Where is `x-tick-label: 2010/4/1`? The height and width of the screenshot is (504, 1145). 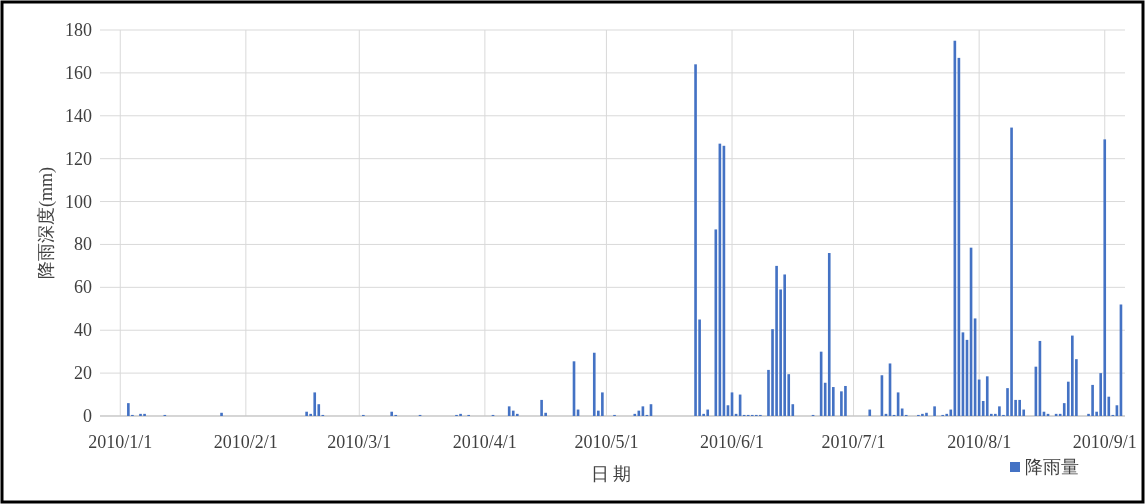 x-tick-label: 2010/4/1 is located at coordinates (484, 442).